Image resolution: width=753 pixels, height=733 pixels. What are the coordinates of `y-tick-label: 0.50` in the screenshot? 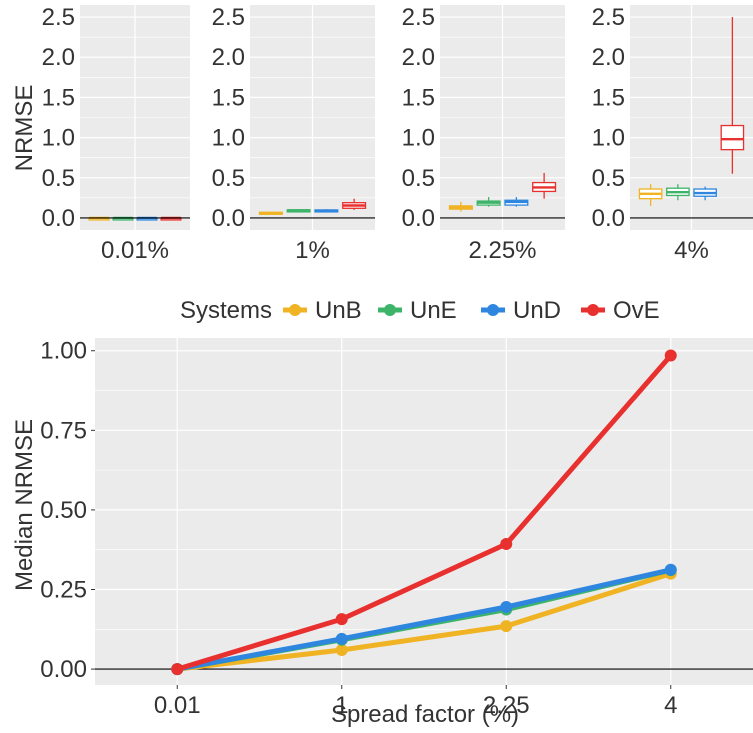 It's located at (63, 510).